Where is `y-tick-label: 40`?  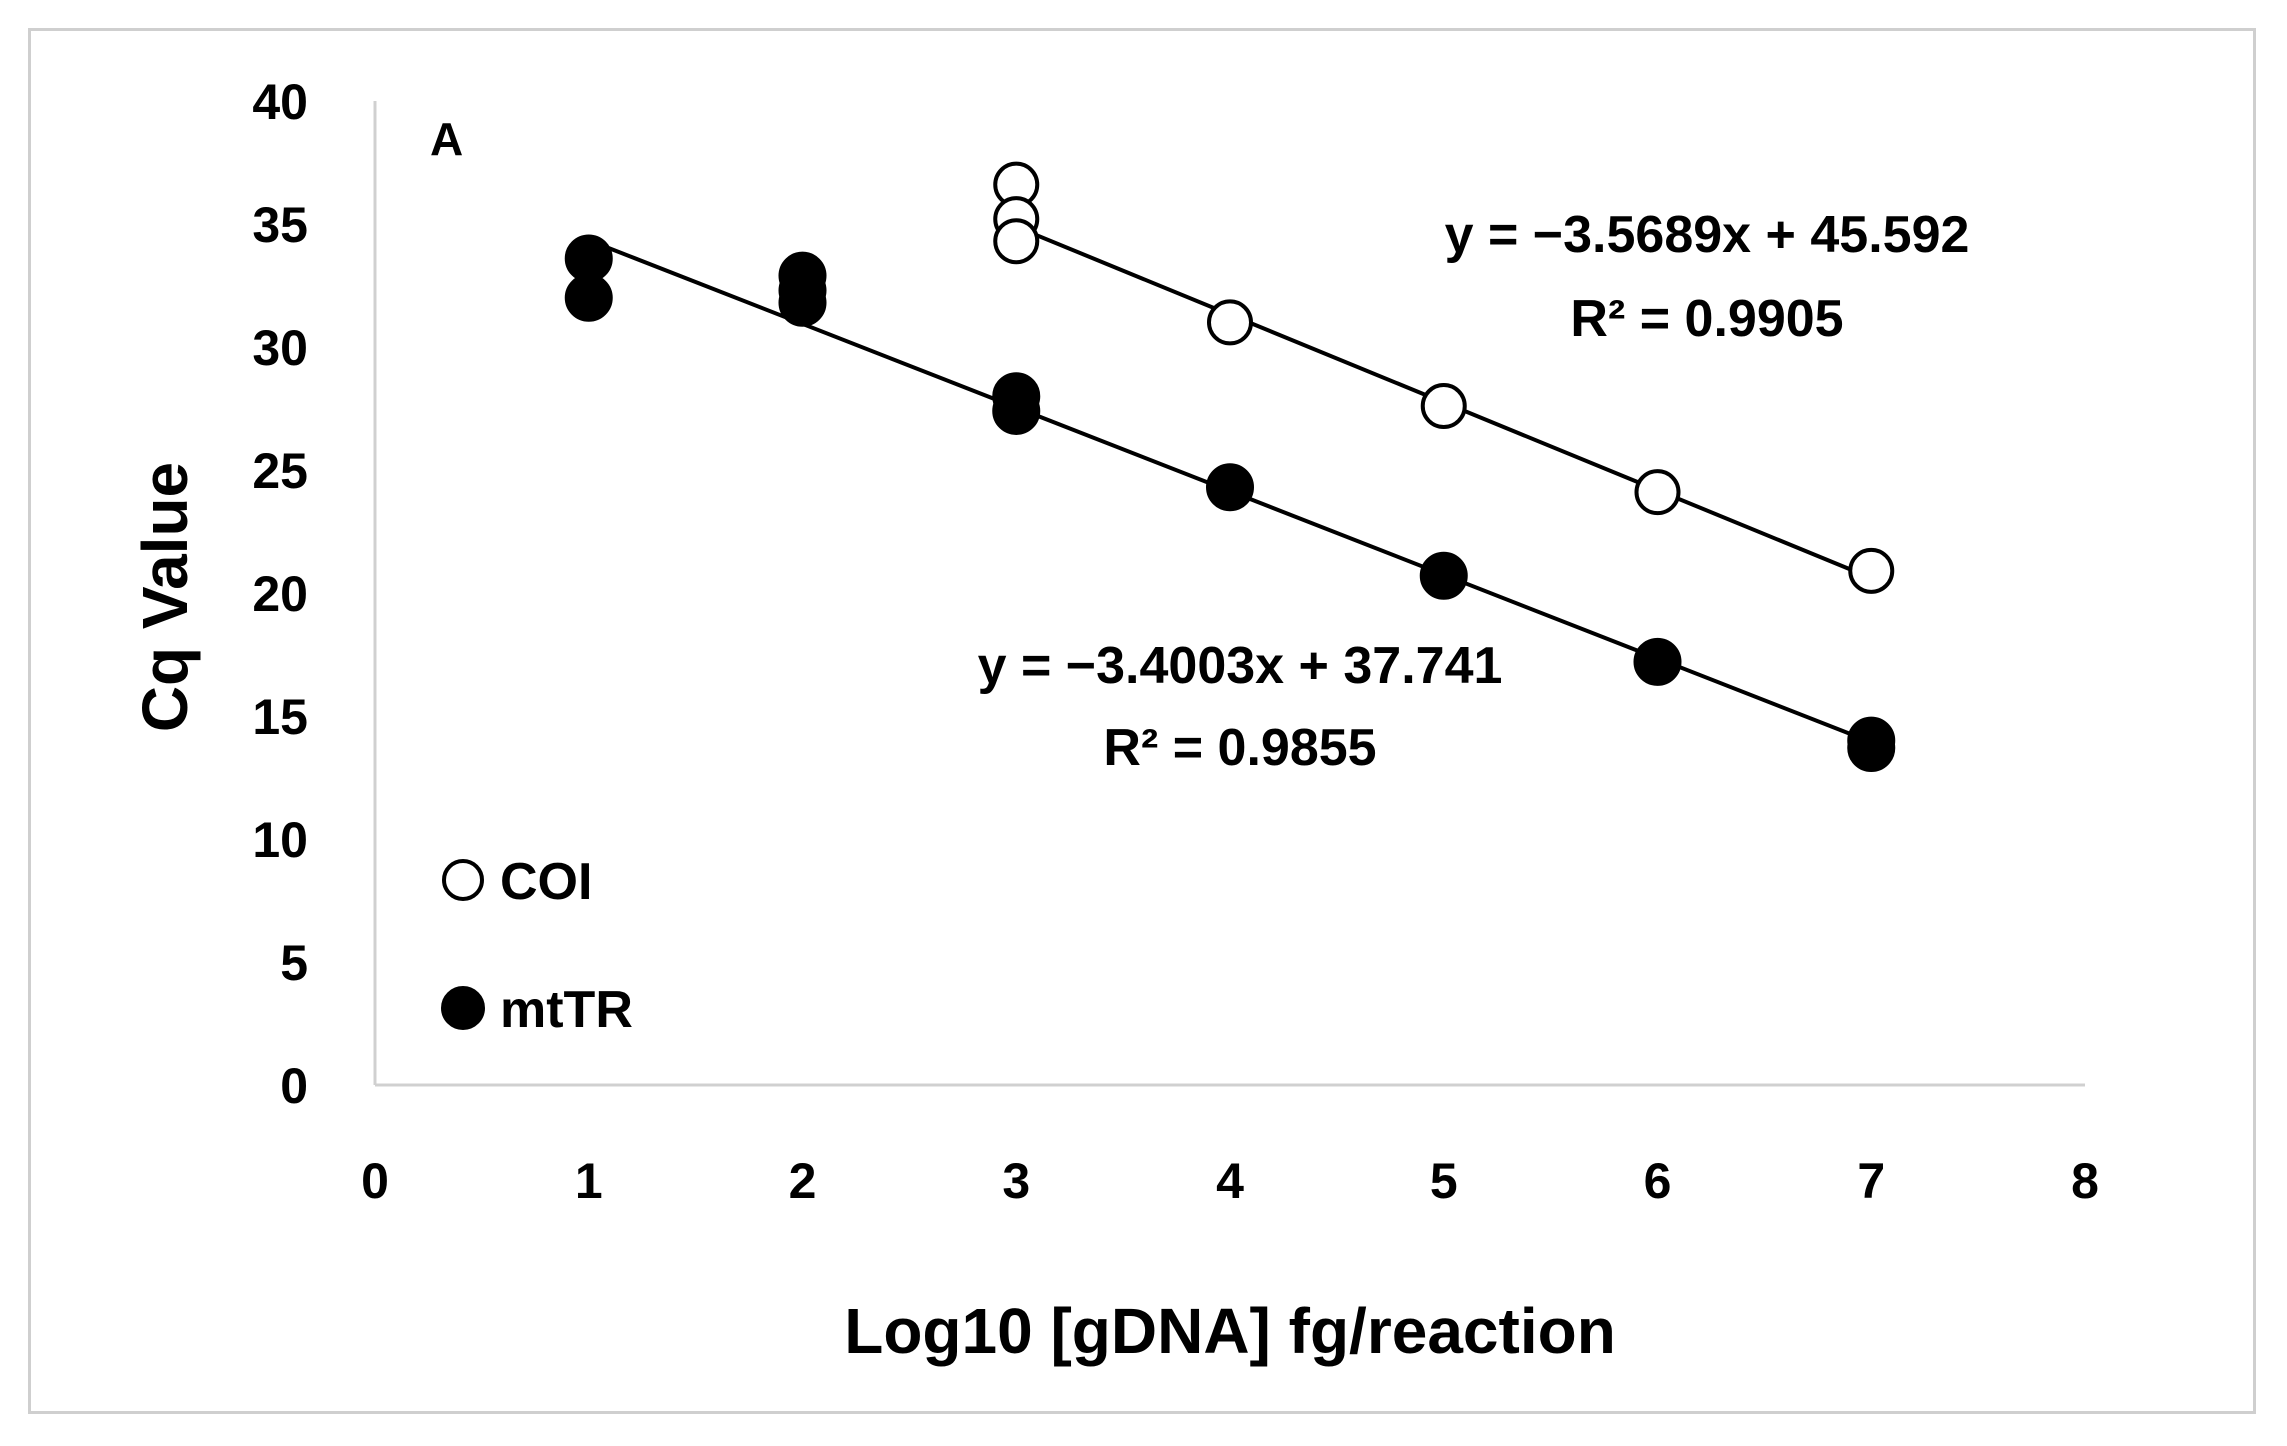
y-tick-label: 40 is located at coordinates (280, 102).